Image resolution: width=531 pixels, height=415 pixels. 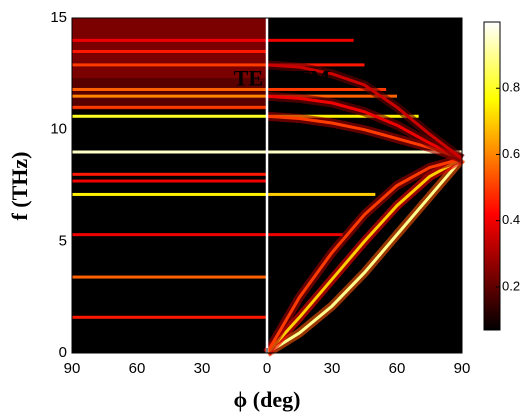 What do you see at coordinates (58, 17) in the screenshot?
I see `y-tick-label: 15` at bounding box center [58, 17].